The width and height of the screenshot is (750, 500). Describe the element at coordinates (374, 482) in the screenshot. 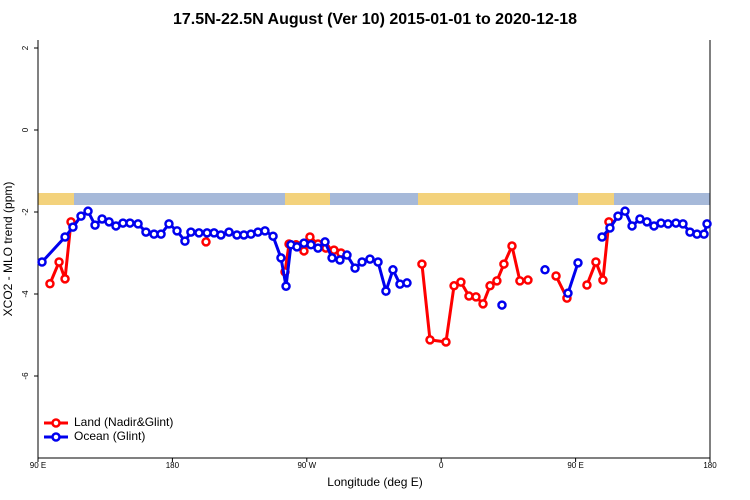

I see `x-axis-label: Longitude (deg E)` at that location.